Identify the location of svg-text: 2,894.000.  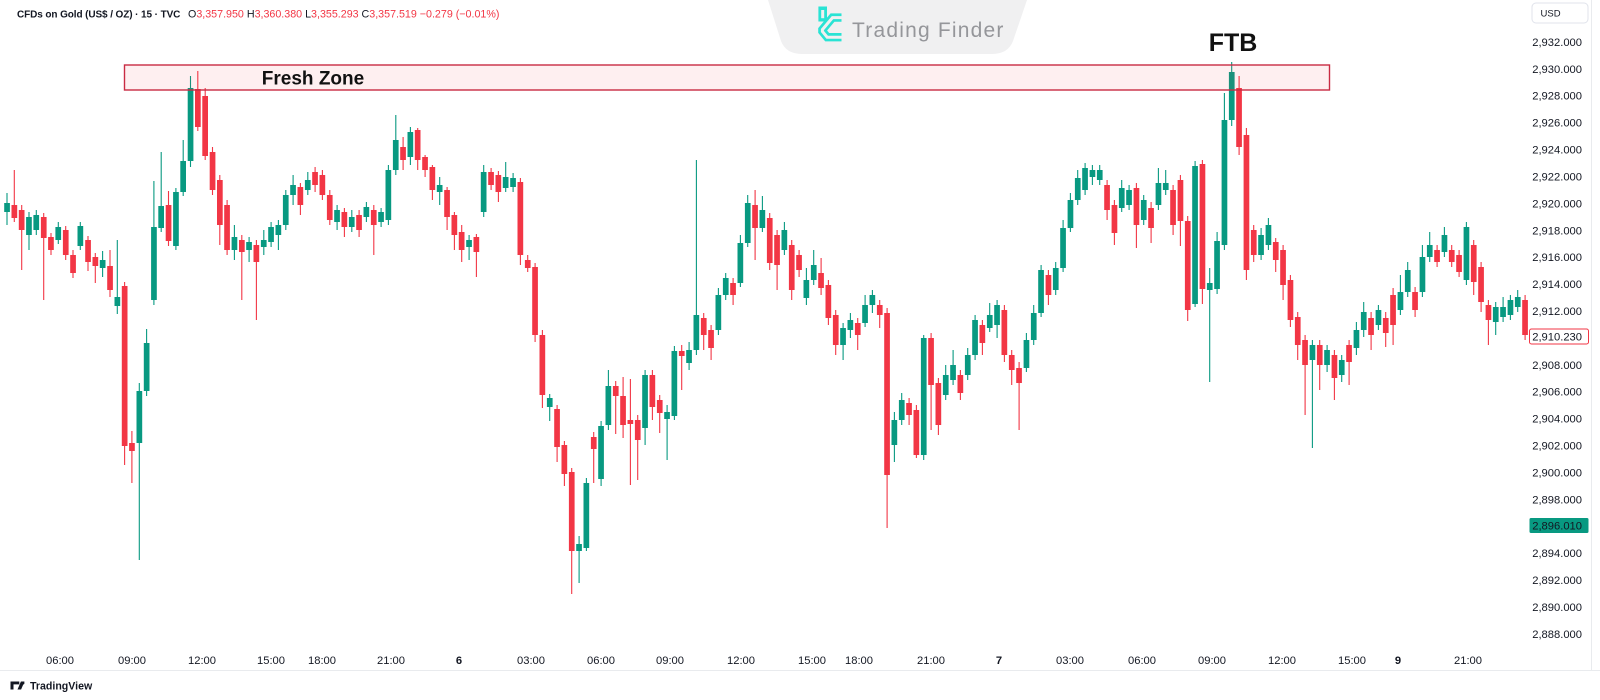
(1557, 554).